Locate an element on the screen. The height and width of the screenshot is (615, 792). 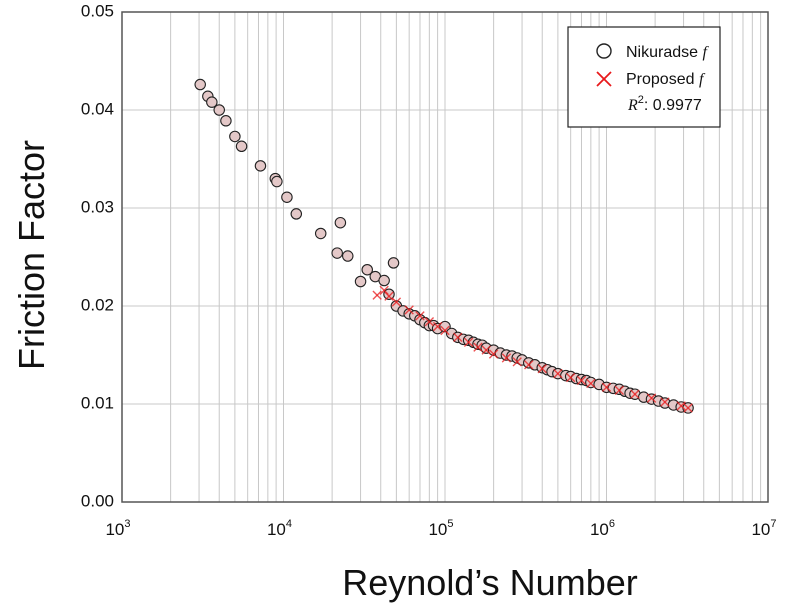
y-tick-labels: 0.00 0.01 0.02 0.03 0.04 0.05 is located at coordinates (97, 255).